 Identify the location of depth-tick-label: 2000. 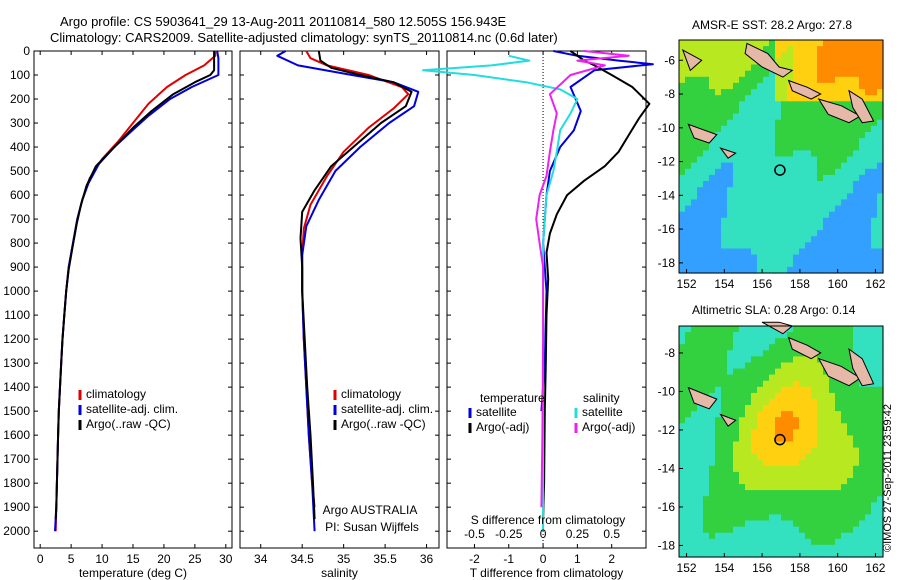
(16, 531).